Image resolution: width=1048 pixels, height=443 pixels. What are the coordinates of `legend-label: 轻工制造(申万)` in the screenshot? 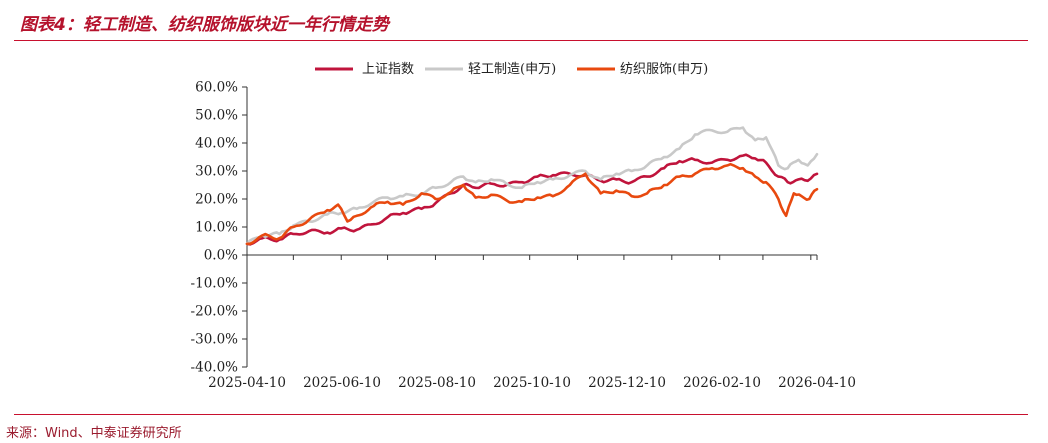 It's located at (512, 69).